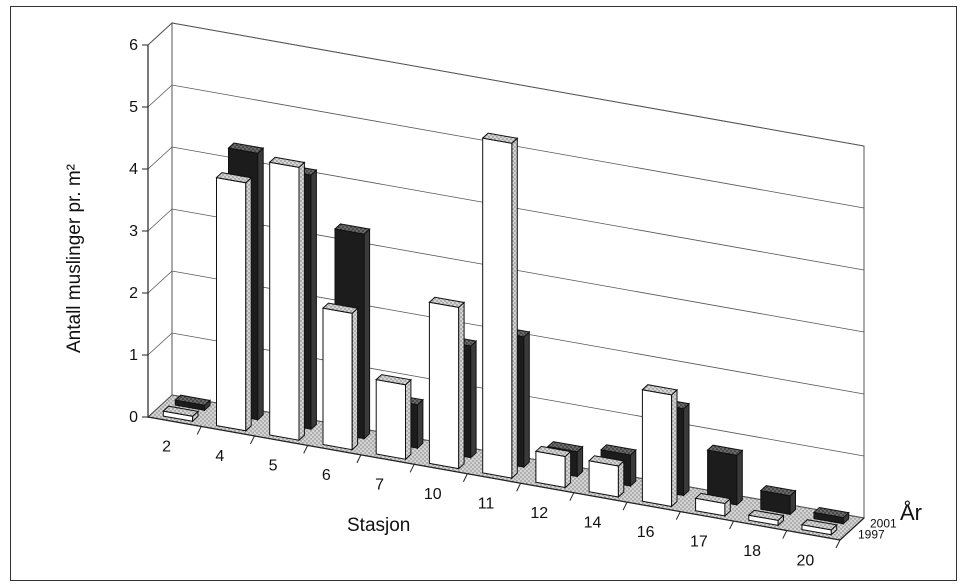  What do you see at coordinates (378, 525) in the screenshot?
I see `x-axis-title: Stasjon` at bounding box center [378, 525].